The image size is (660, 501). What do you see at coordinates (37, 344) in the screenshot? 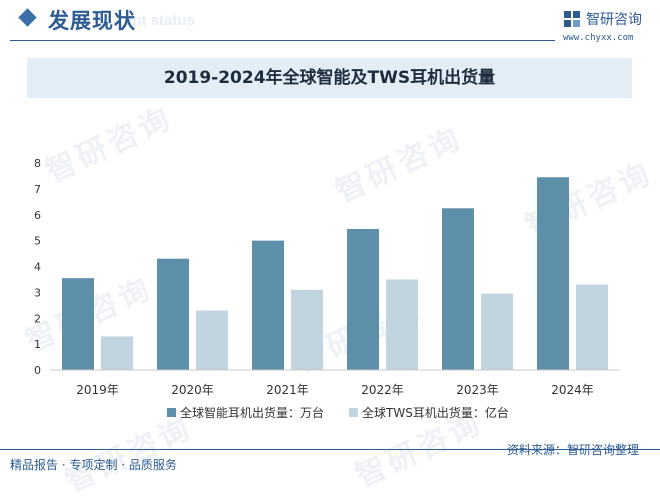
I see `y-tick-label: 1` at bounding box center [37, 344].